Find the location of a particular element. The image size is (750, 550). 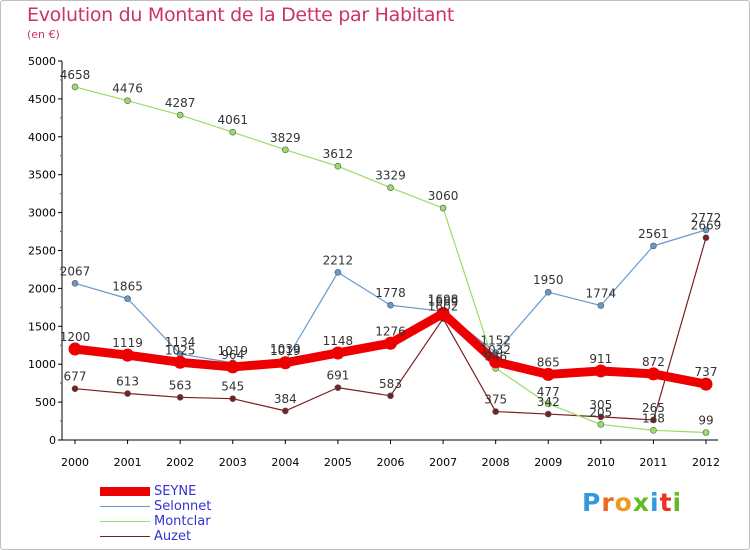

data-label: 2561 is located at coordinates (653, 234).